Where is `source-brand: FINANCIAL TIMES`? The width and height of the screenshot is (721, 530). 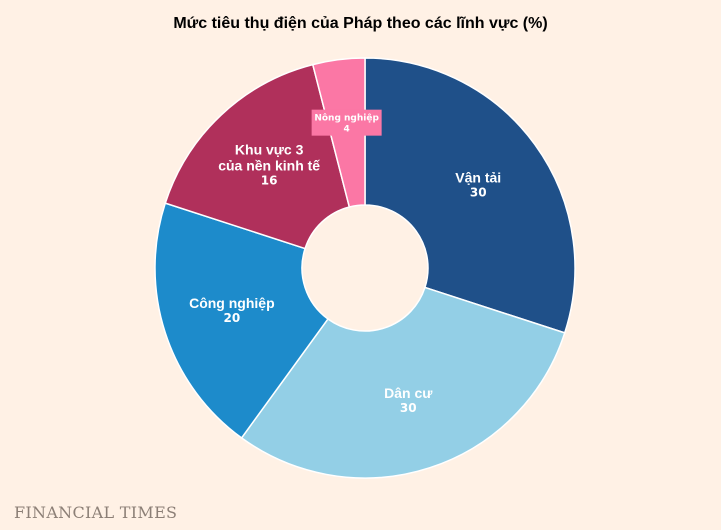 source-brand: FINANCIAL TIMES is located at coordinates (96, 512).